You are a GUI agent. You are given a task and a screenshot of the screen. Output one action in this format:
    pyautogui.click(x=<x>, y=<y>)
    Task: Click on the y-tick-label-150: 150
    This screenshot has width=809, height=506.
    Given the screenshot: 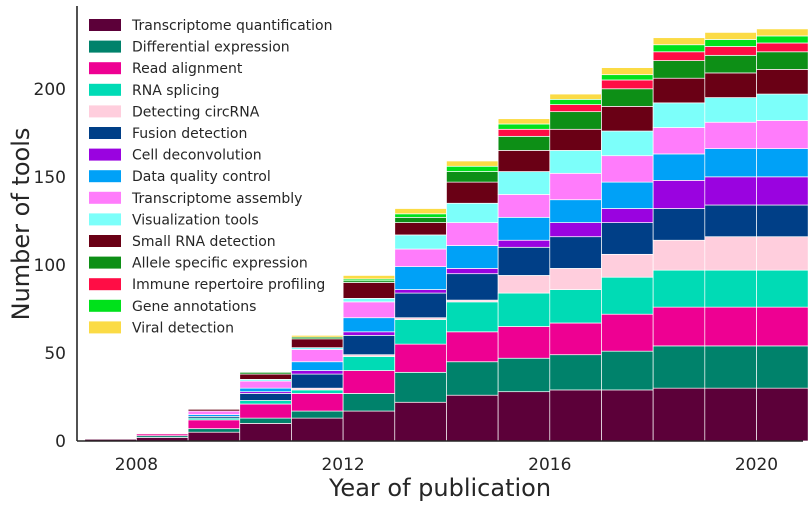 What is the action you would take?
    pyautogui.click(x=50, y=178)
    